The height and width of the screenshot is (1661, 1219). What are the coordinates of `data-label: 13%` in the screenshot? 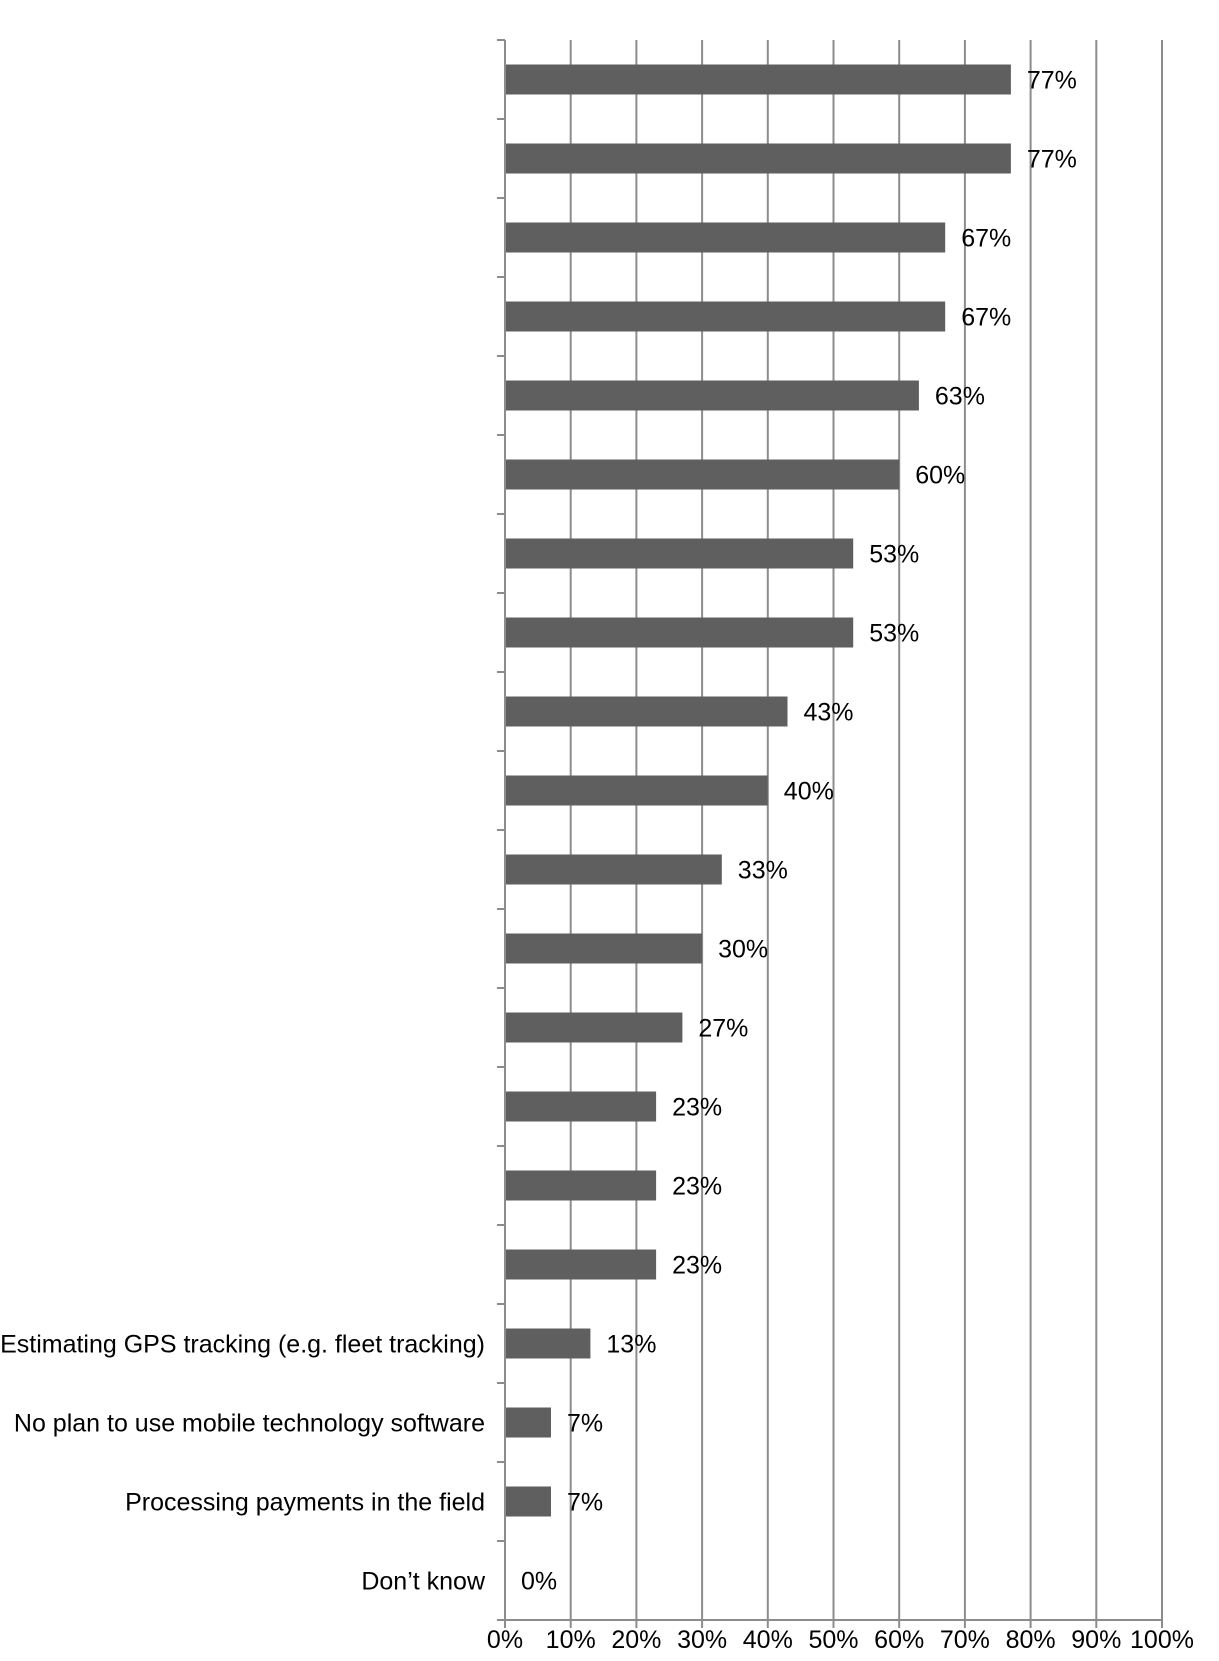 It's located at (631, 1345).